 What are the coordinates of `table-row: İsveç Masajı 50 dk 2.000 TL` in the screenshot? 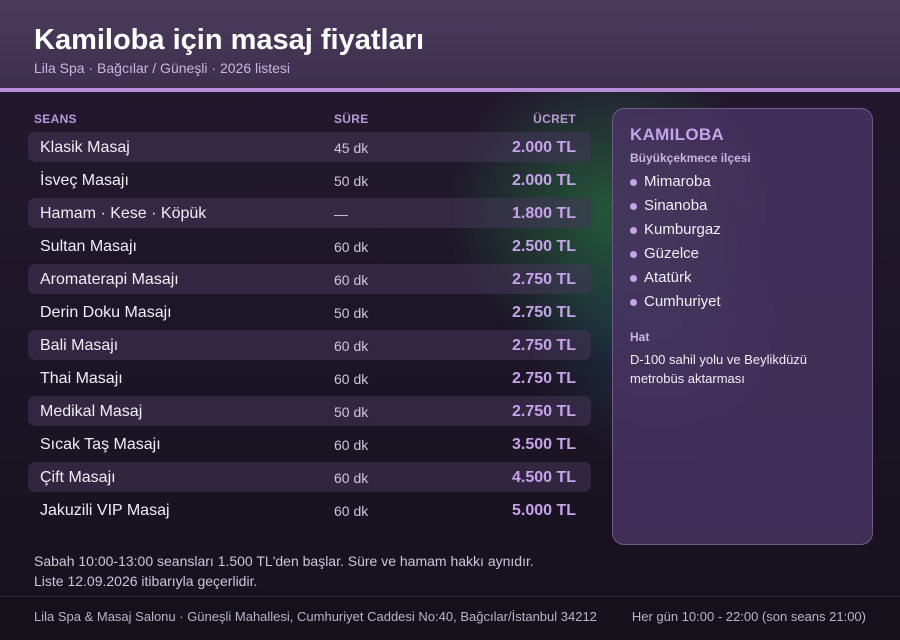 It's located at (309, 180).